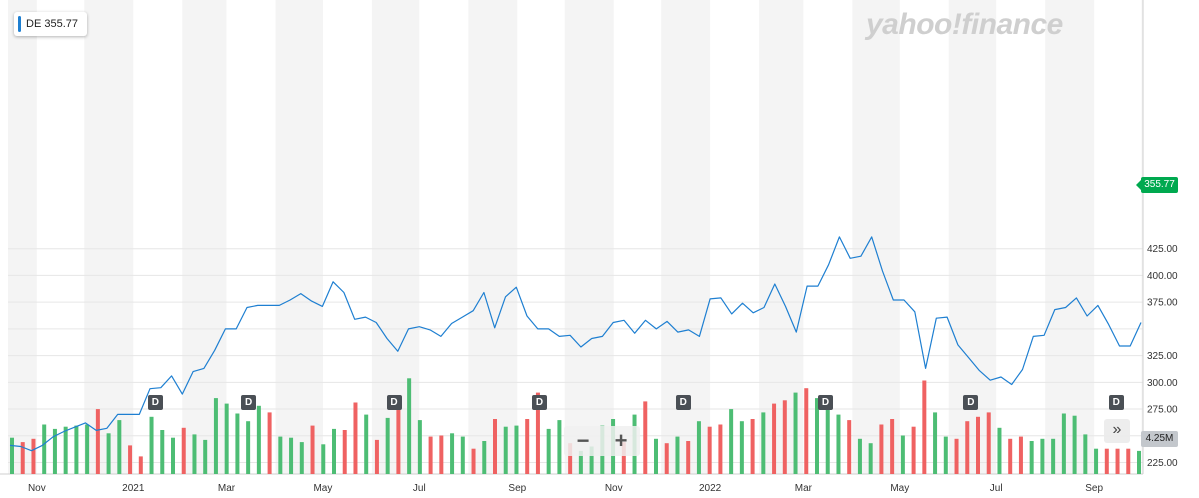 Image resolution: width=1199 pixels, height=498 pixels. What do you see at coordinates (1162, 276) in the screenshot?
I see `y-tick-label: 400.00` at bounding box center [1162, 276].